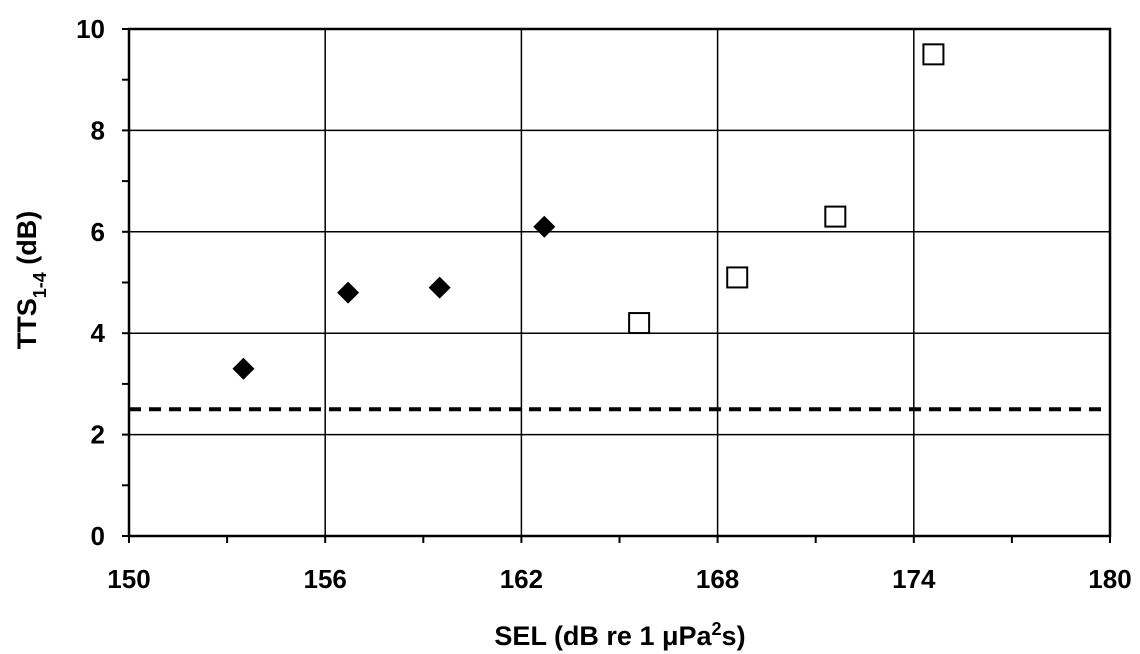  I want to click on x-axis-title: SEL (dB re 1 μPa2s), so click(619, 635).